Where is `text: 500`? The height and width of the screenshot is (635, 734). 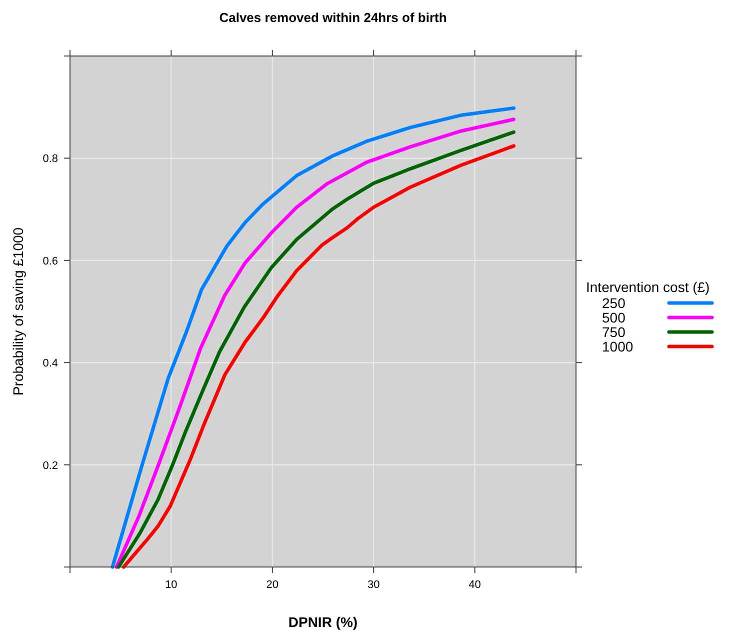 text: 500 is located at coordinates (614, 318).